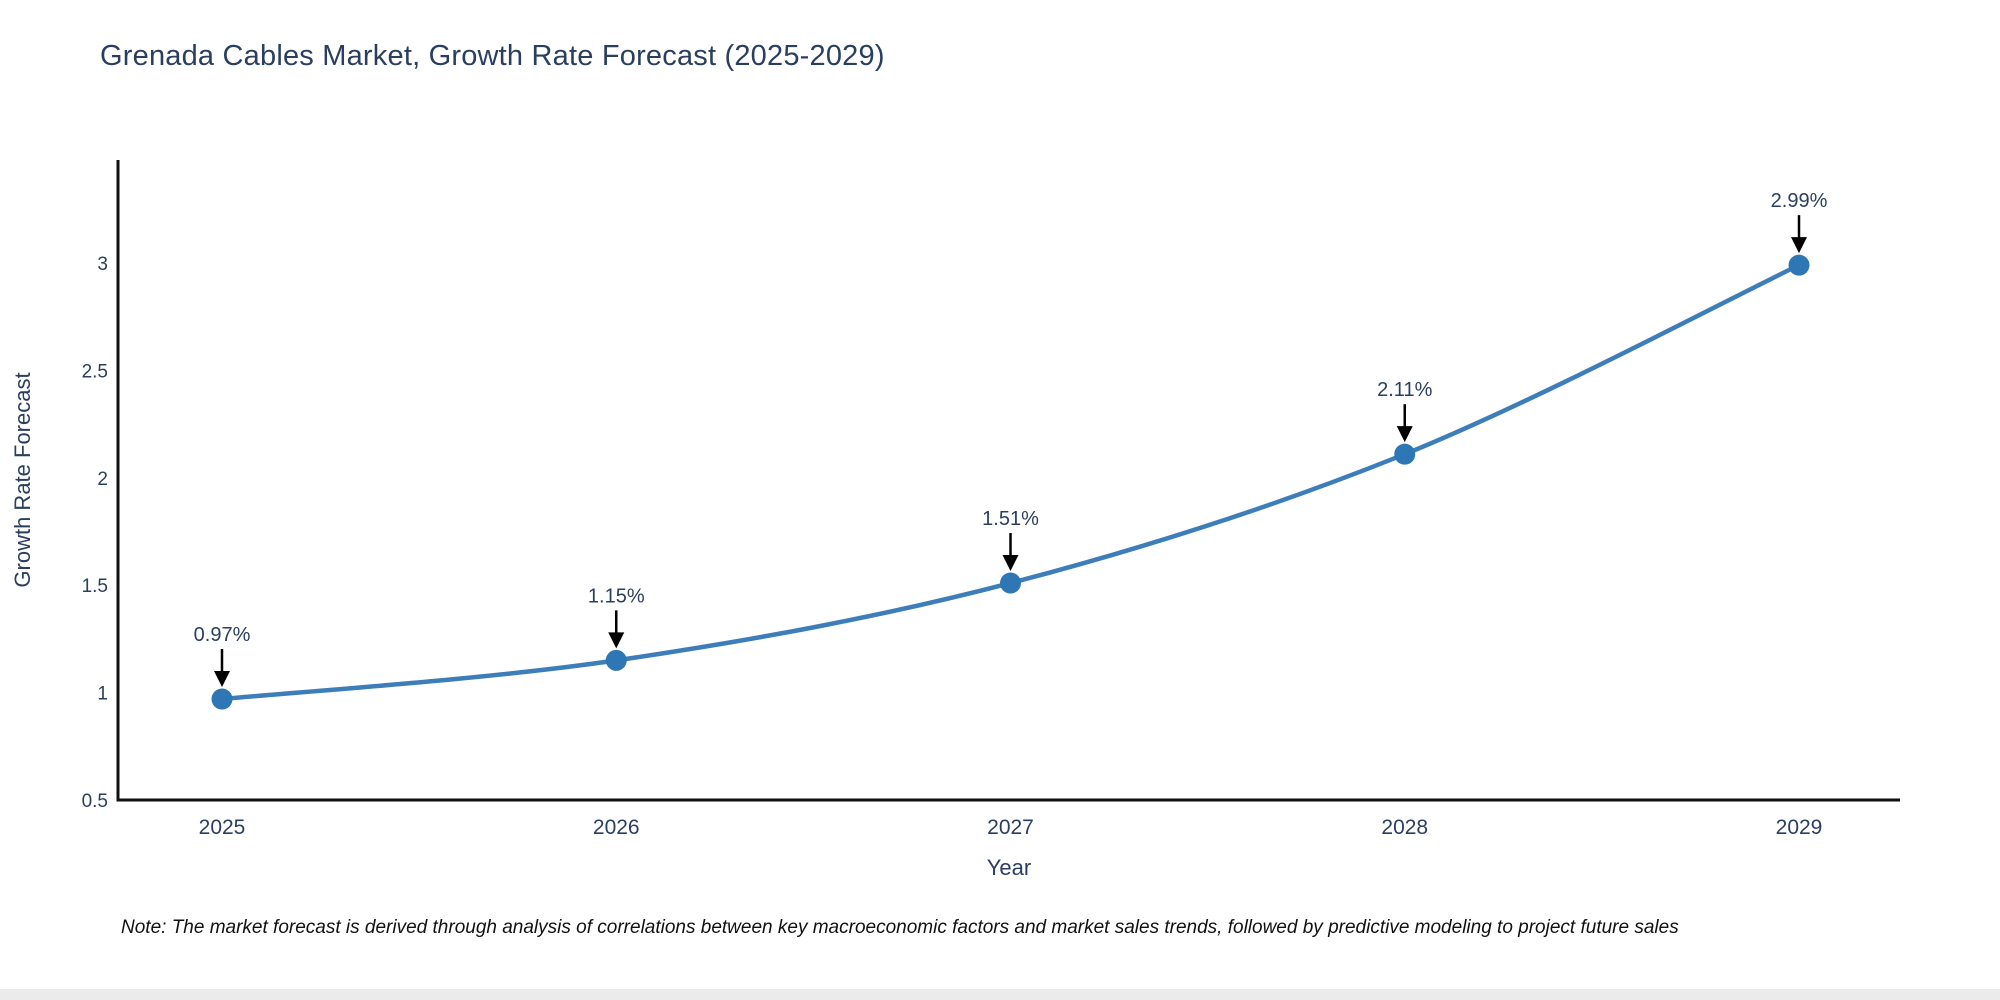 This screenshot has width=2000, height=1000. I want to click on x-tick-label: 2027, so click(1010, 827).